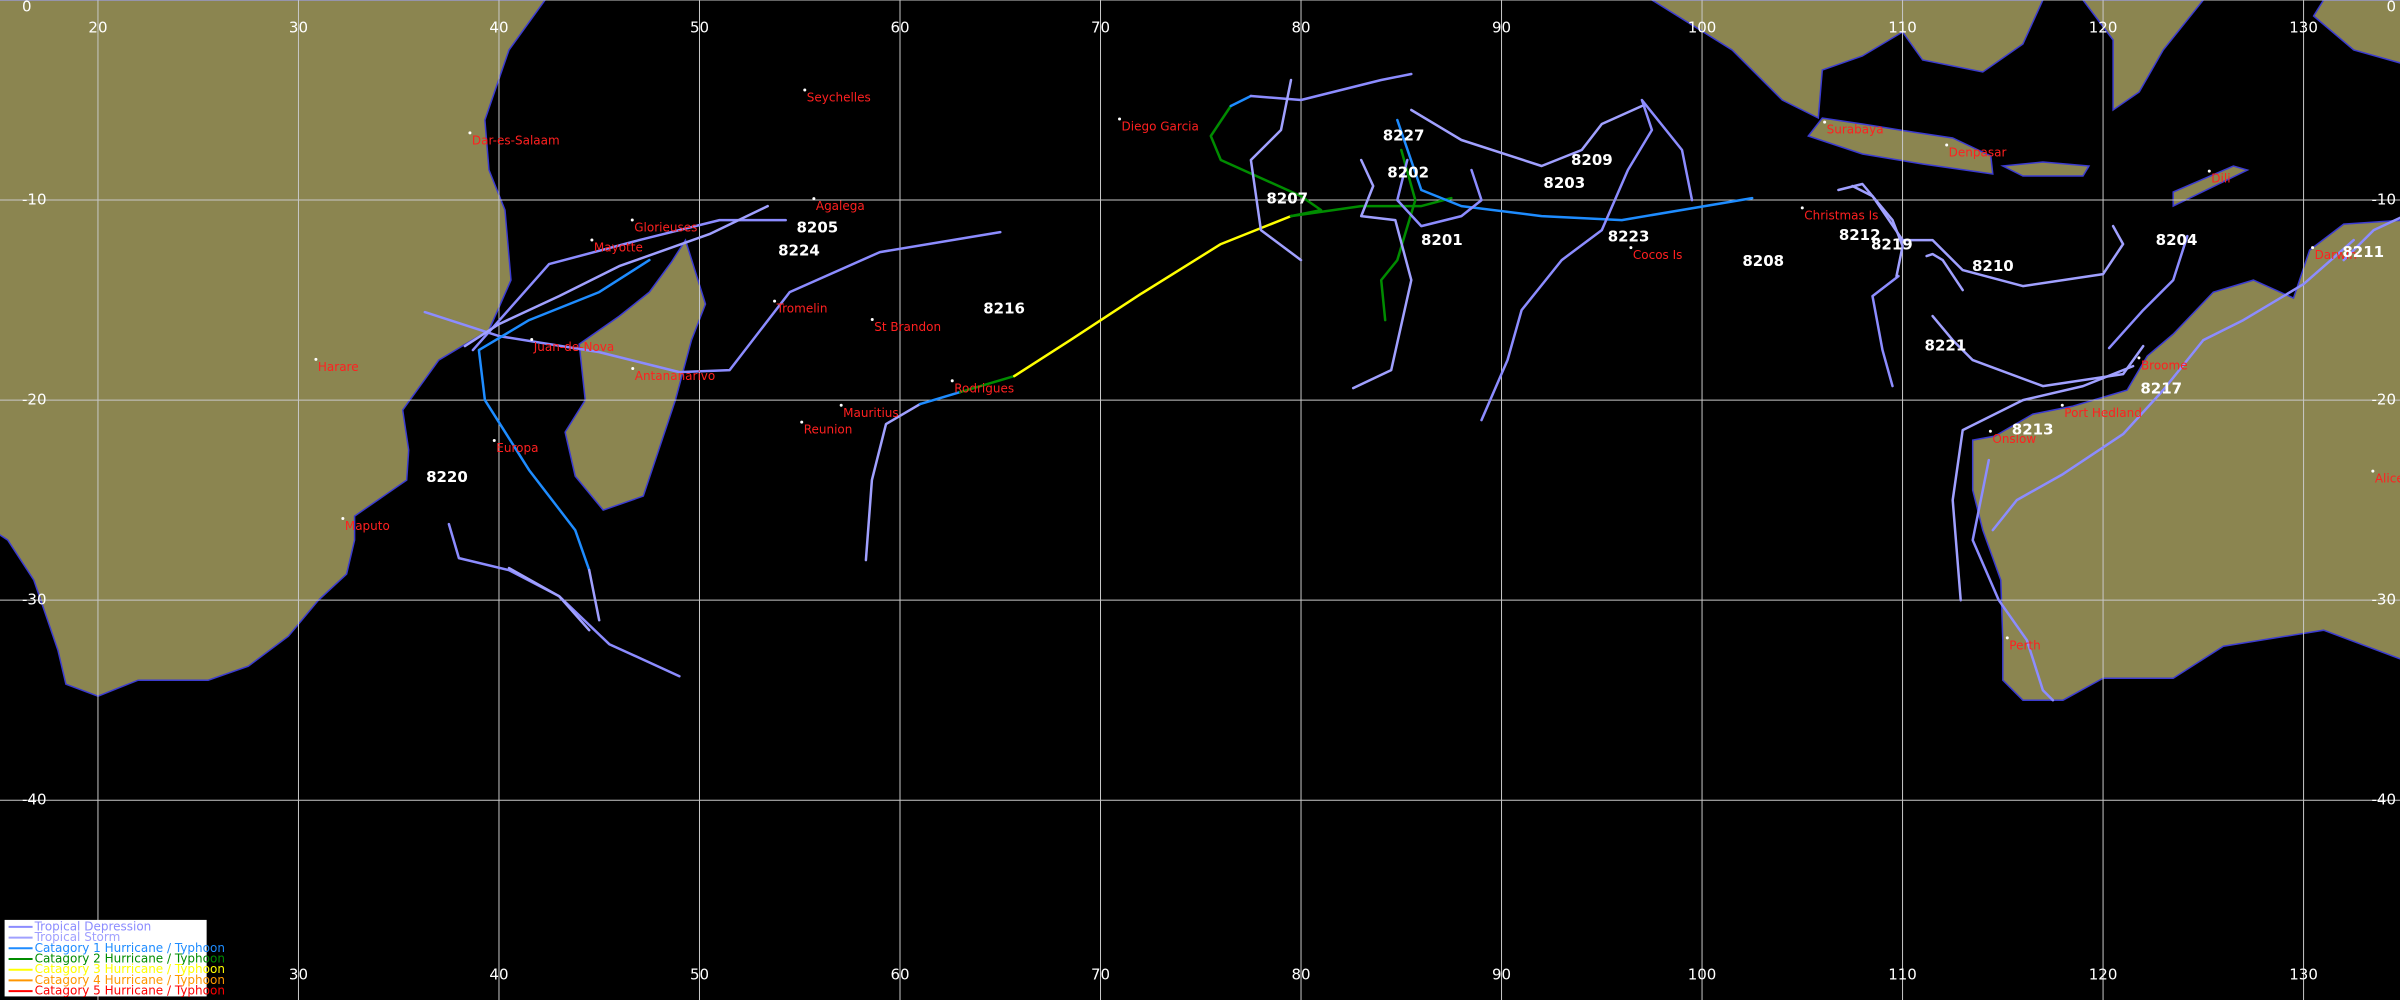 Image resolution: width=2400 pixels, height=1000 pixels. What do you see at coordinates (802, 309) in the screenshot?
I see `place-label: Tromelin` at bounding box center [802, 309].